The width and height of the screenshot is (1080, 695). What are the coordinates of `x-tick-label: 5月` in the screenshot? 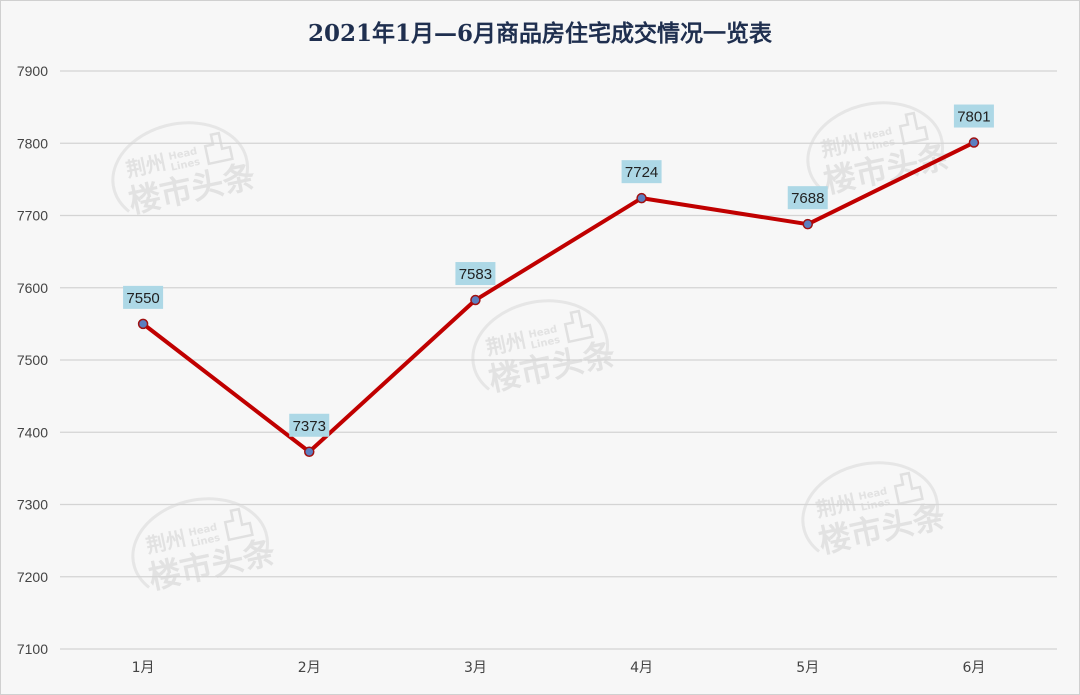 It's located at (807, 668).